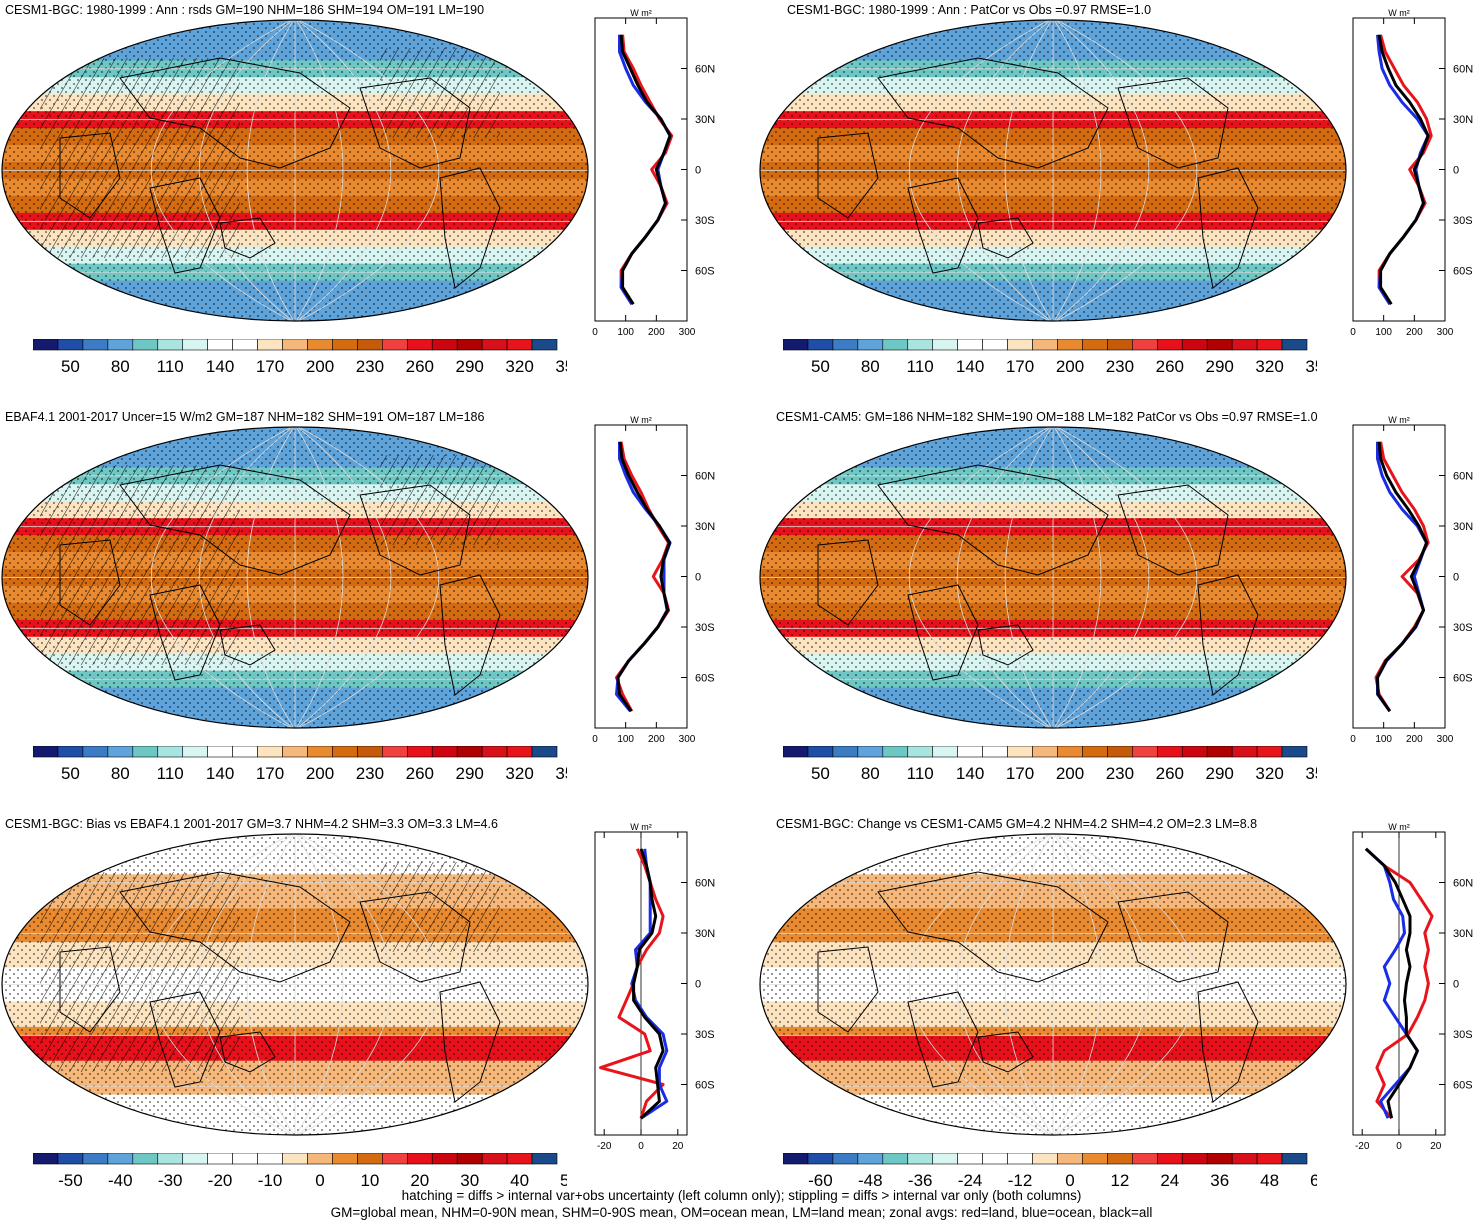 The image size is (1483, 1221). I want to click on colorbar-tick-label: 350, so click(561, 366).